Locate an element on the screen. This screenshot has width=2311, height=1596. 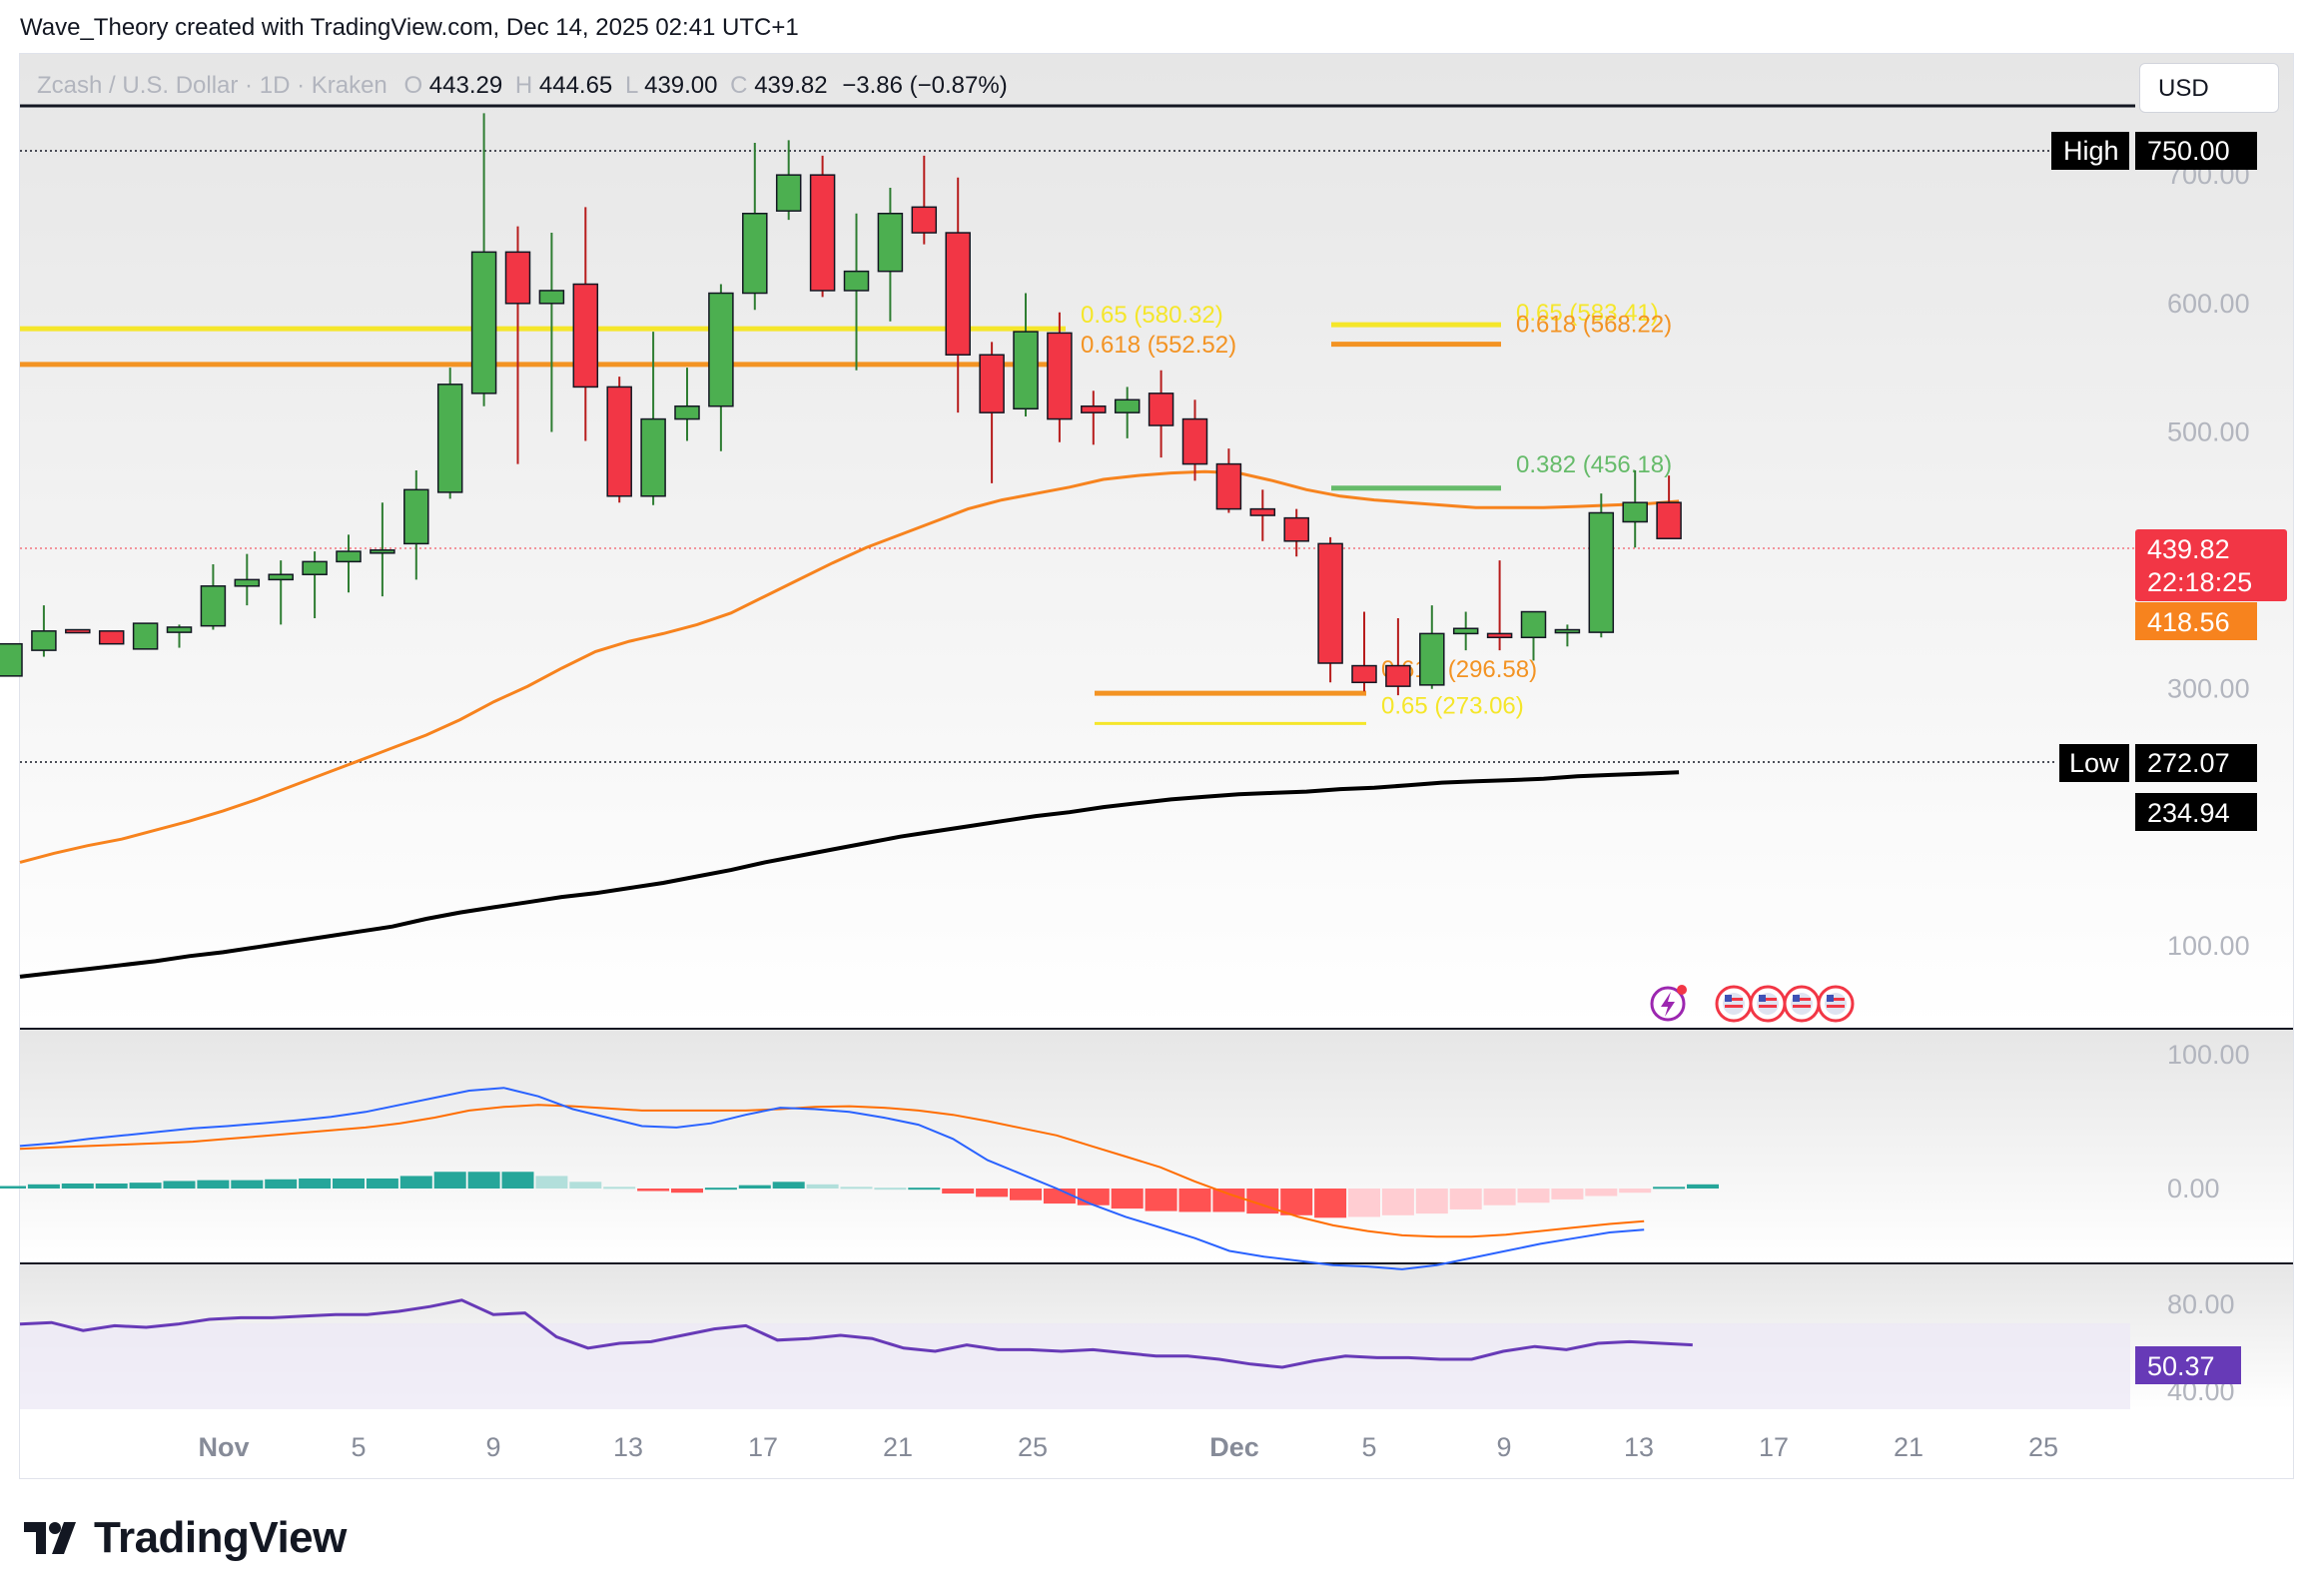
macd-indicator is located at coordinates (859, 1178).